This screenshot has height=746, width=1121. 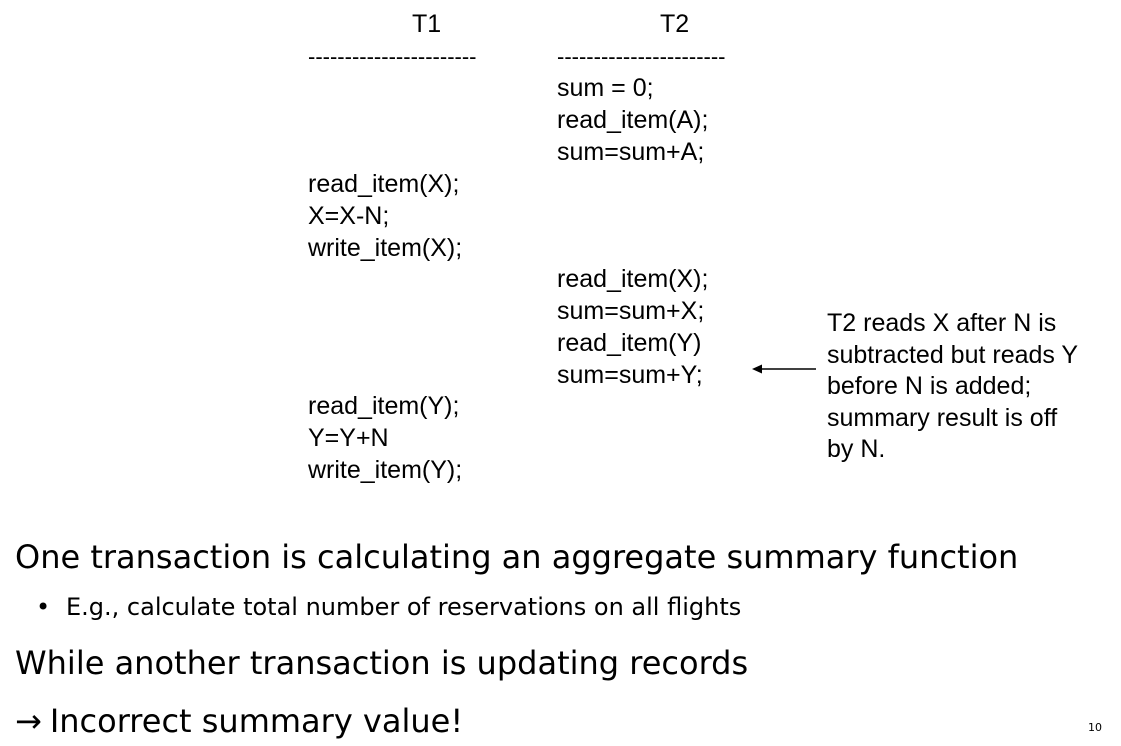 What do you see at coordinates (1095, 727) in the screenshot?
I see `page-number: 10` at bounding box center [1095, 727].